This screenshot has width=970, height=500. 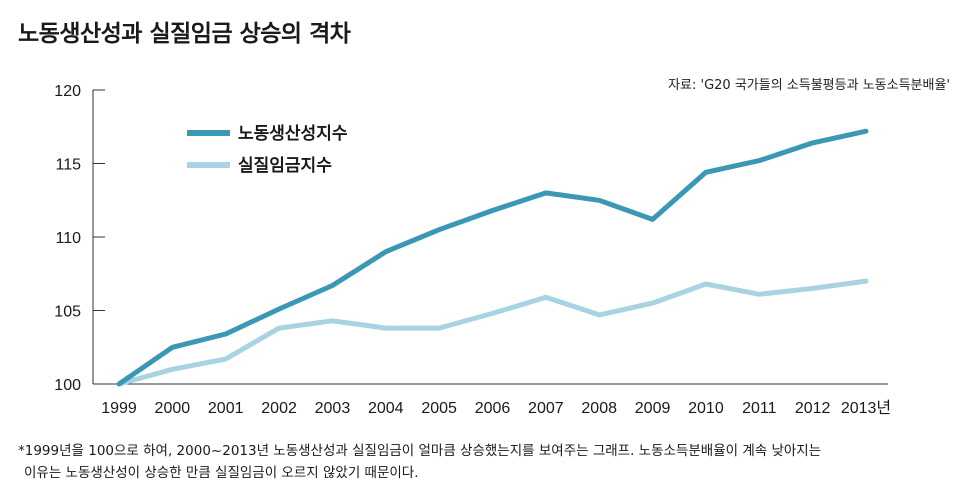 I want to click on x-tick-label: 2012, so click(x=813, y=408).